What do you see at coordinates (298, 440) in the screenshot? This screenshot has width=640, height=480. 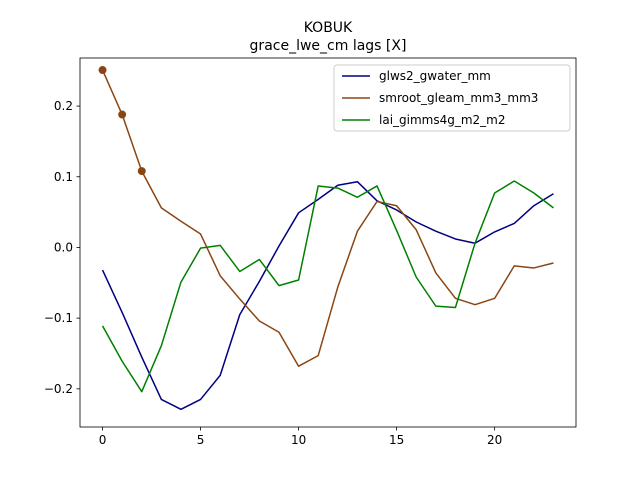 I see `x-tick-label: 10` at bounding box center [298, 440].